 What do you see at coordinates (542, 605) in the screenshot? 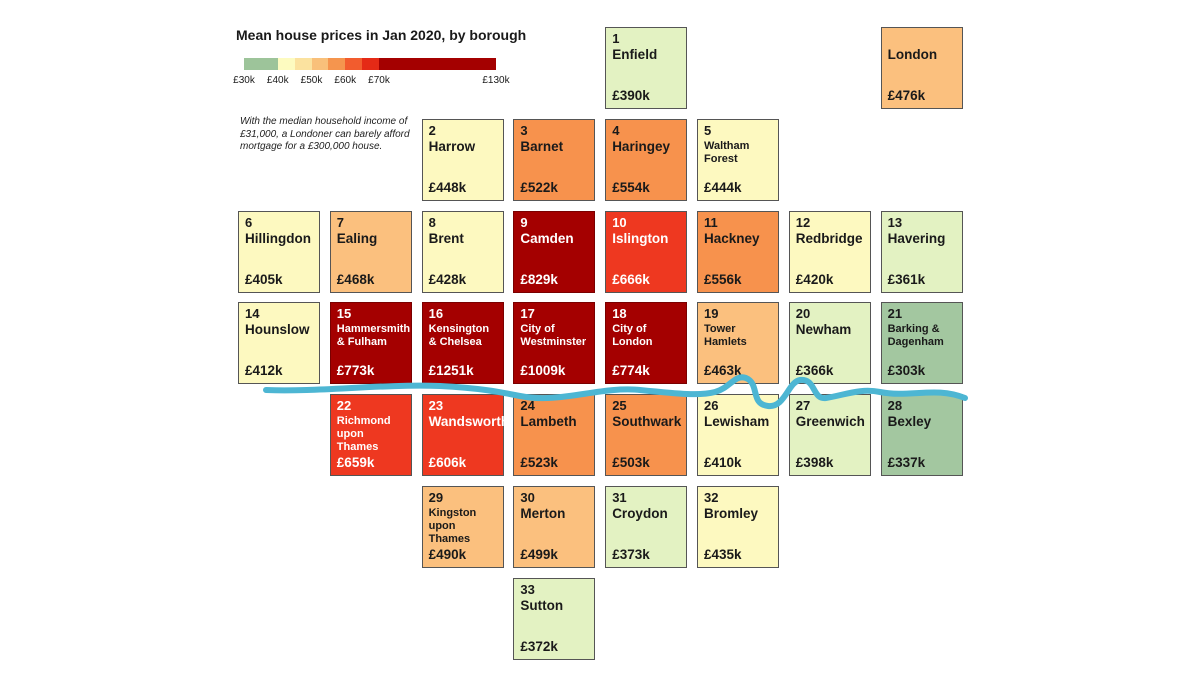
I see `borough-name: Sutton` at bounding box center [542, 605].